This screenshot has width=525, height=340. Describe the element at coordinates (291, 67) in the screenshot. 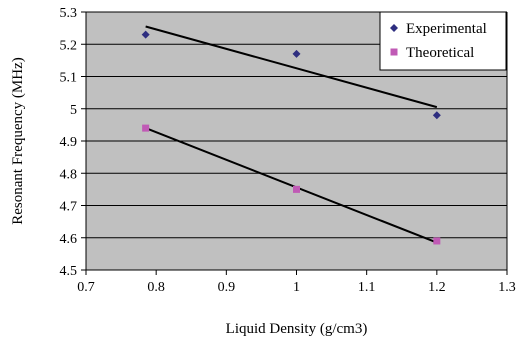

I see `trendline` at that location.